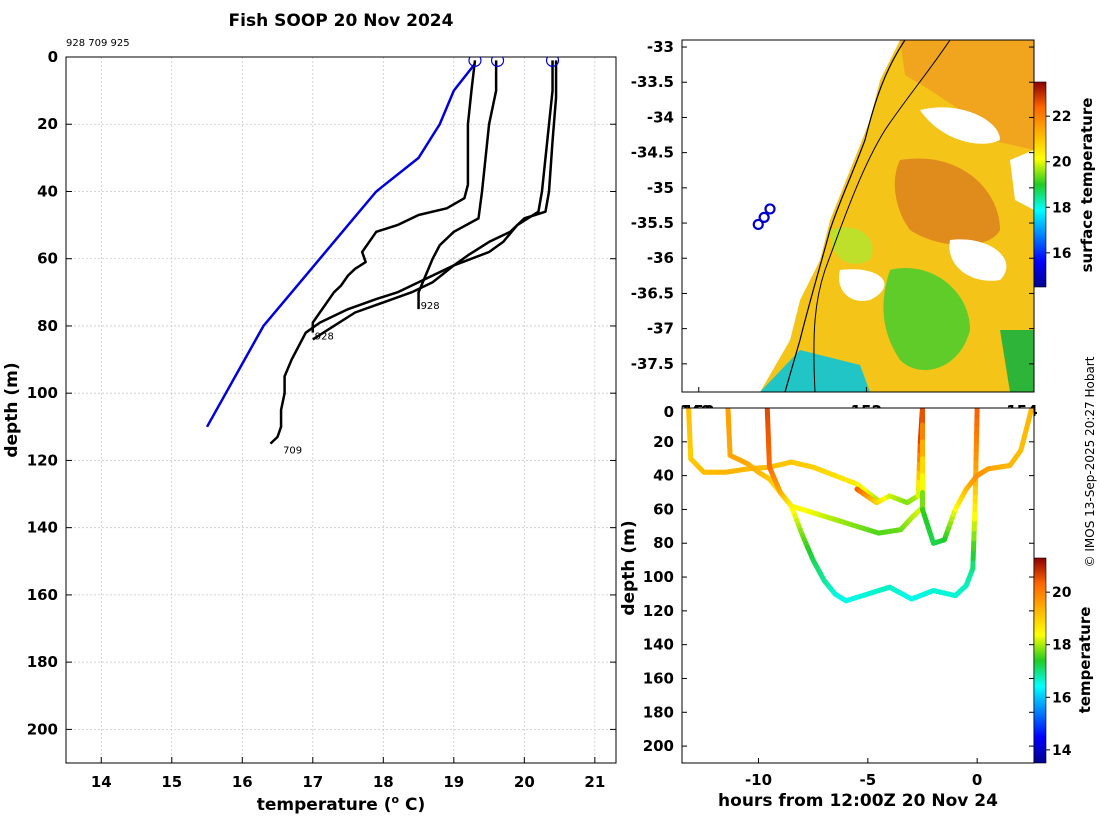 This screenshot has width=1100, height=820. Describe the element at coordinates (1059, 672) in the screenshot. I see `depth-time-colorbar-ticks: 14 16 18 20` at that location.